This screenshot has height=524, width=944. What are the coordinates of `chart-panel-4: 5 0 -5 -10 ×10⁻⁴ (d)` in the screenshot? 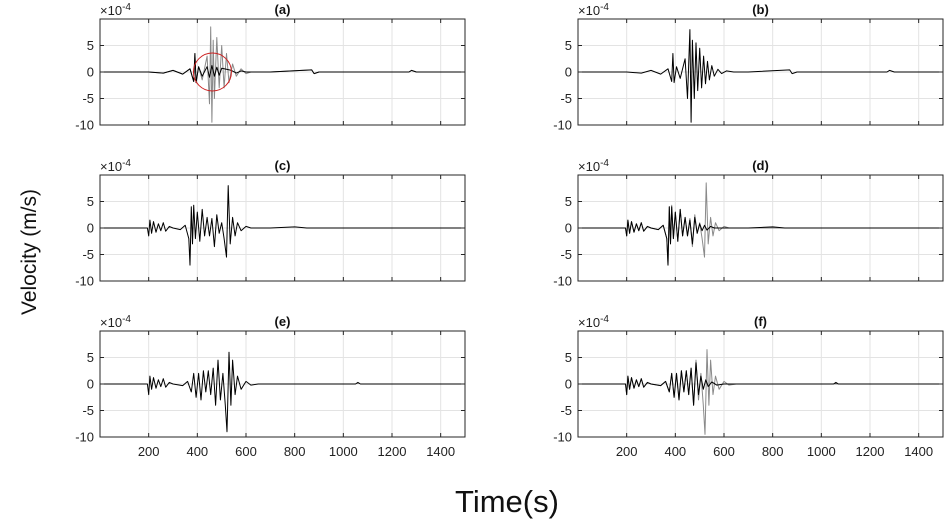 It's located at (748, 223).